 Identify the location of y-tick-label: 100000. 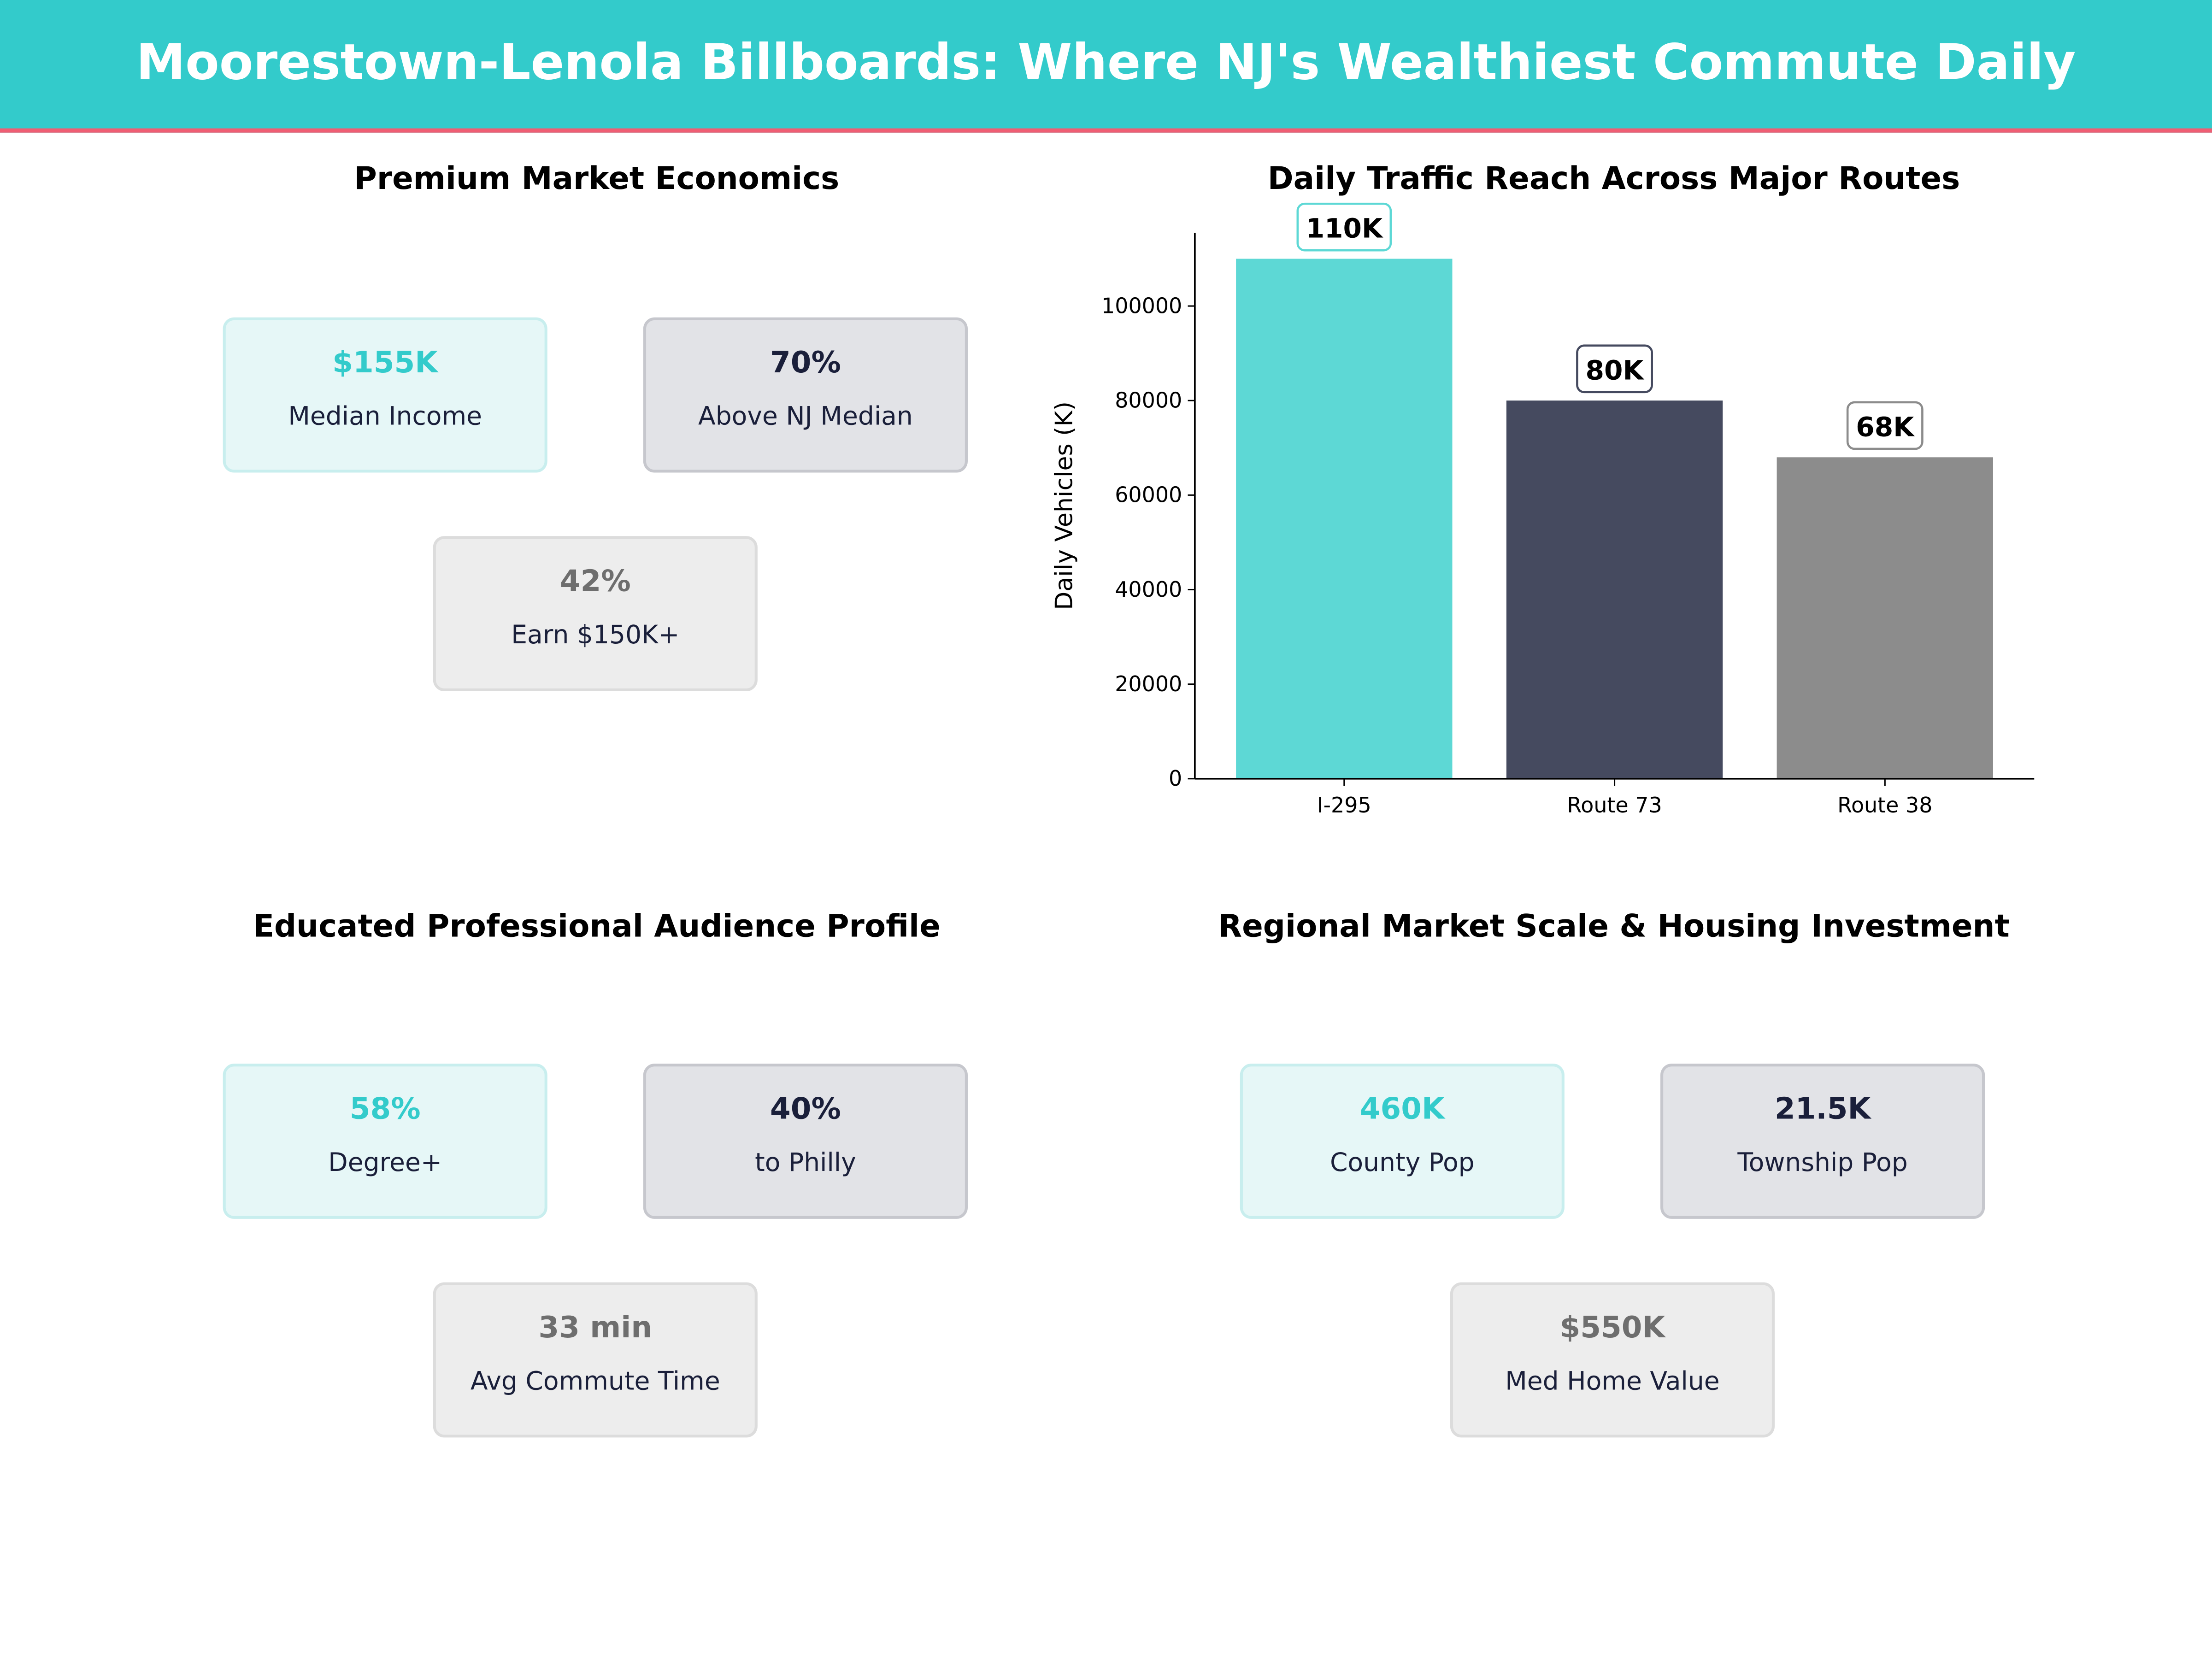
(1141, 305).